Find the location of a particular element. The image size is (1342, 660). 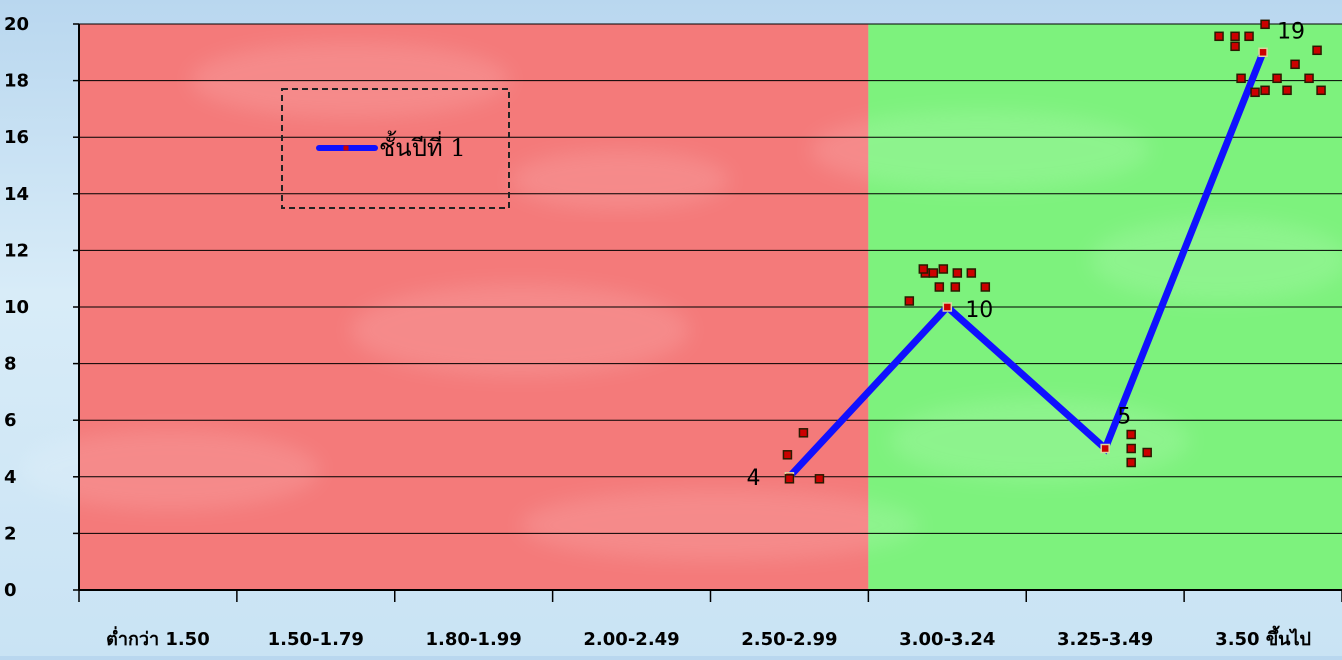

x-tick-label: 3.25-3.49 is located at coordinates (1105, 639).